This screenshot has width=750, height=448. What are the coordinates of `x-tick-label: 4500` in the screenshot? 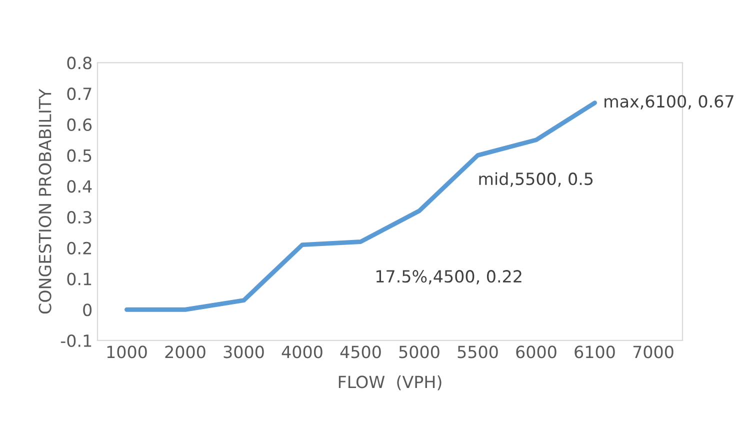 It's located at (360, 352).